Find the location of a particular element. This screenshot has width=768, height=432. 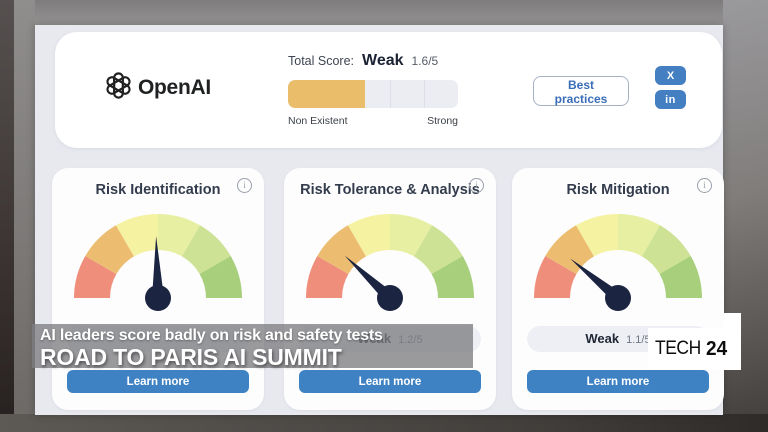

total-score-bar-fill is located at coordinates (326, 94).